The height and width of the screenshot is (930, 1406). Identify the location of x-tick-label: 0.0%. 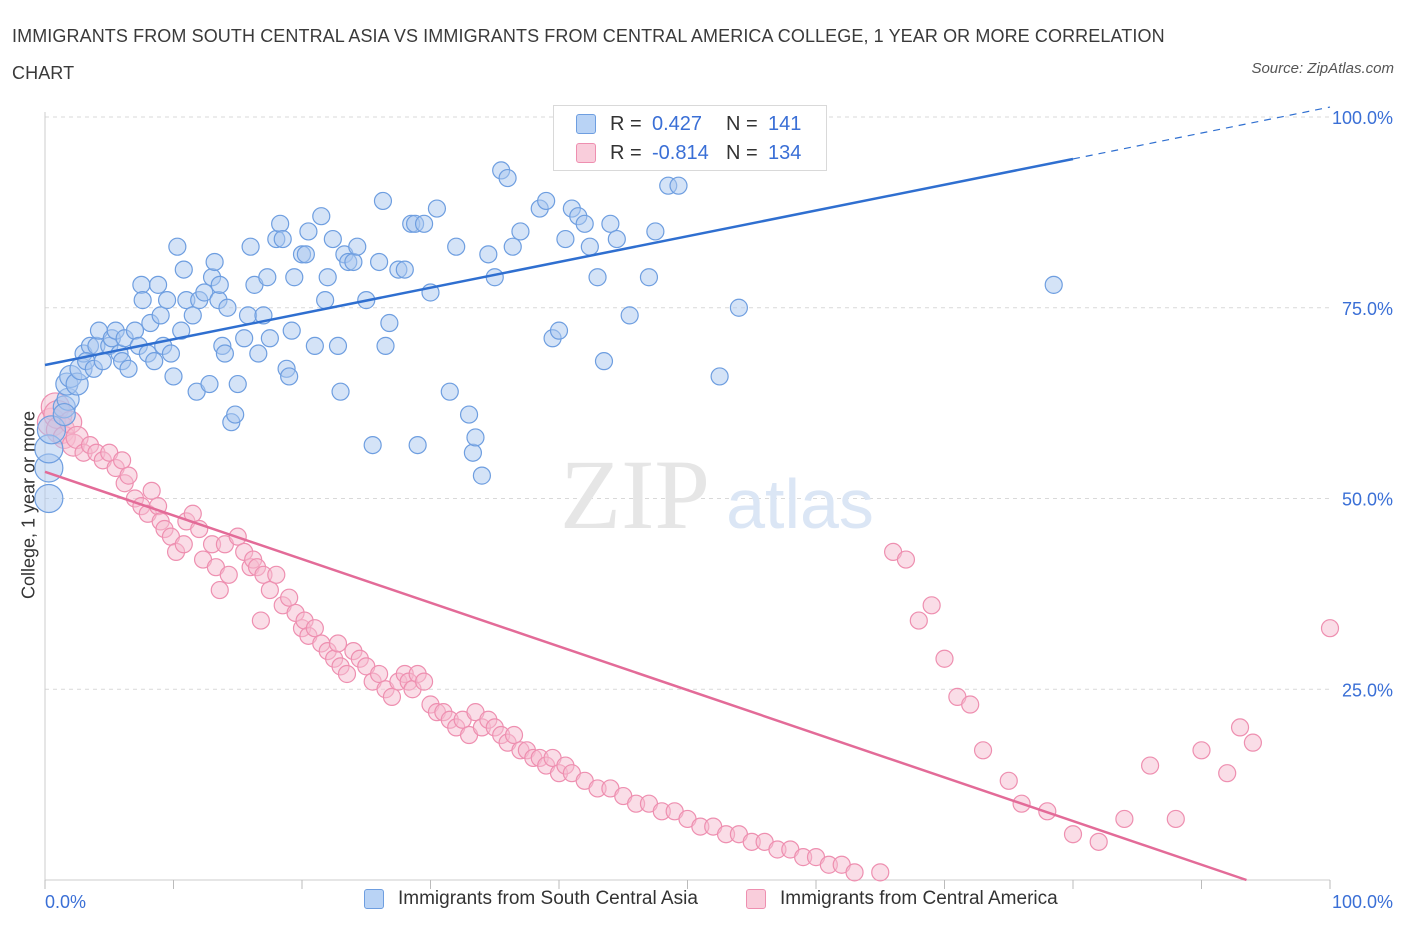
(65, 902).